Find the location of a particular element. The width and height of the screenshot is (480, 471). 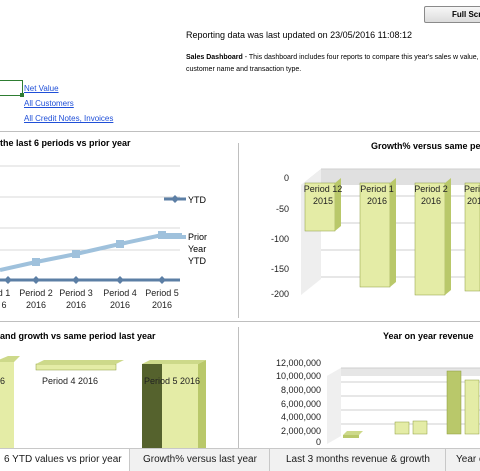

svg-text: Period 12 is located at coordinates (323, 189).